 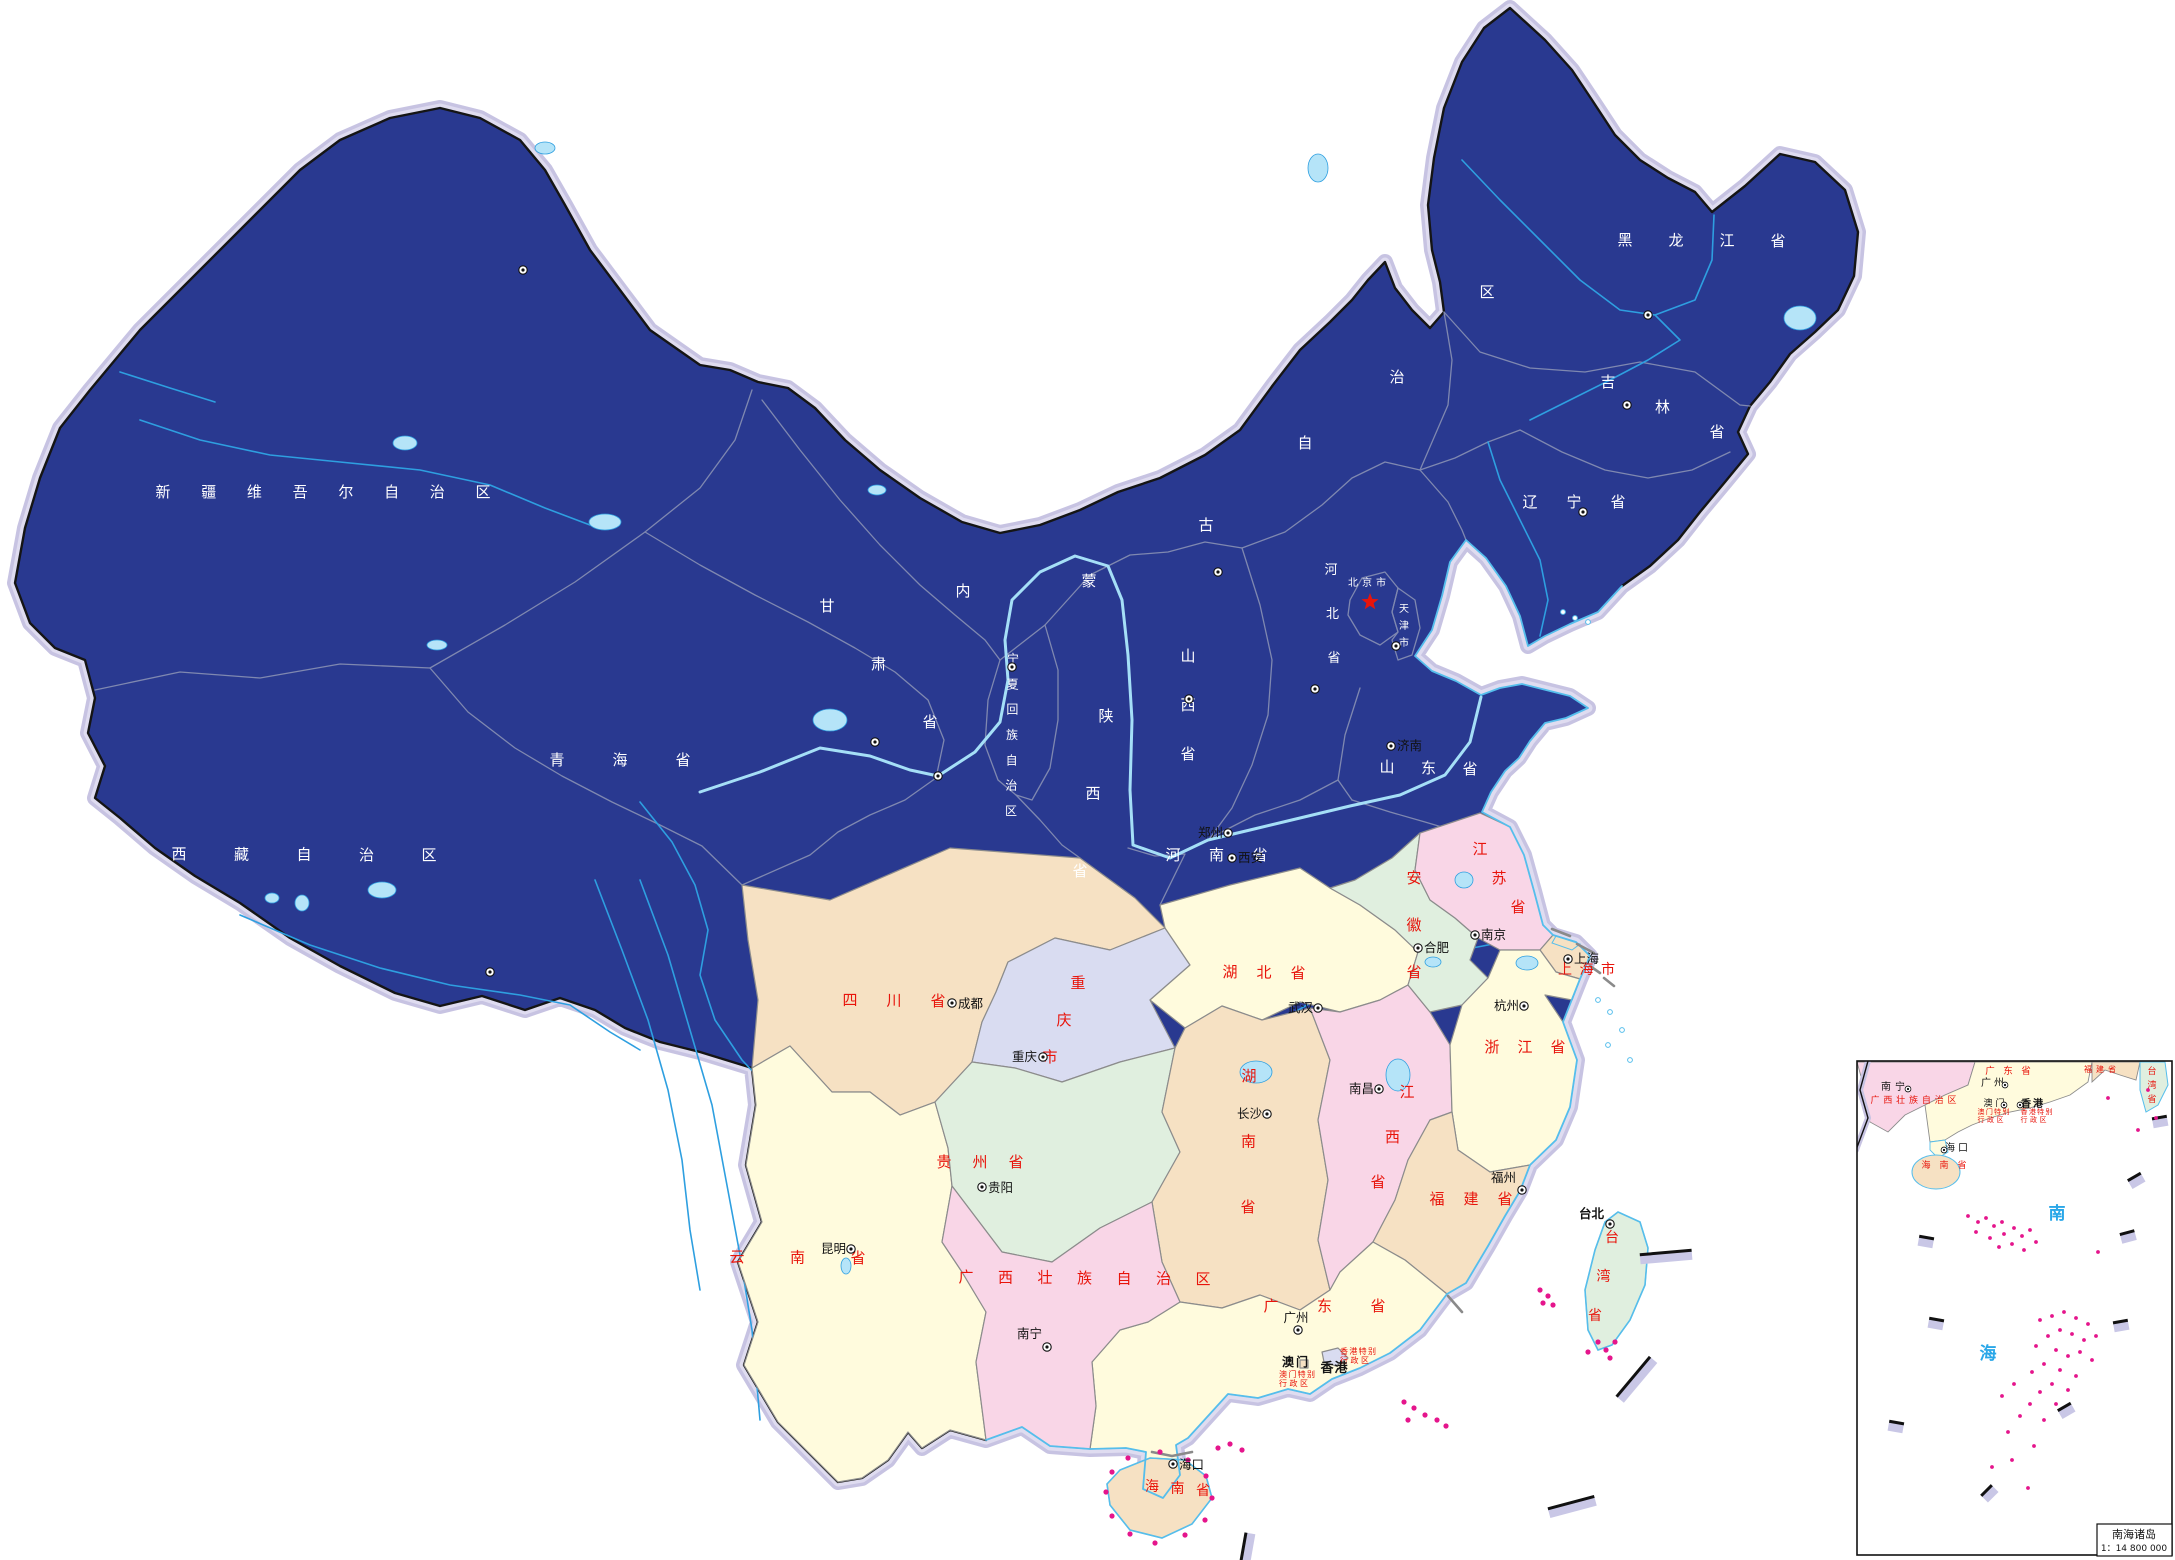 What do you see at coordinates (1925, 1165) in the screenshot?
I see `svg-text: 海` at bounding box center [1925, 1165].